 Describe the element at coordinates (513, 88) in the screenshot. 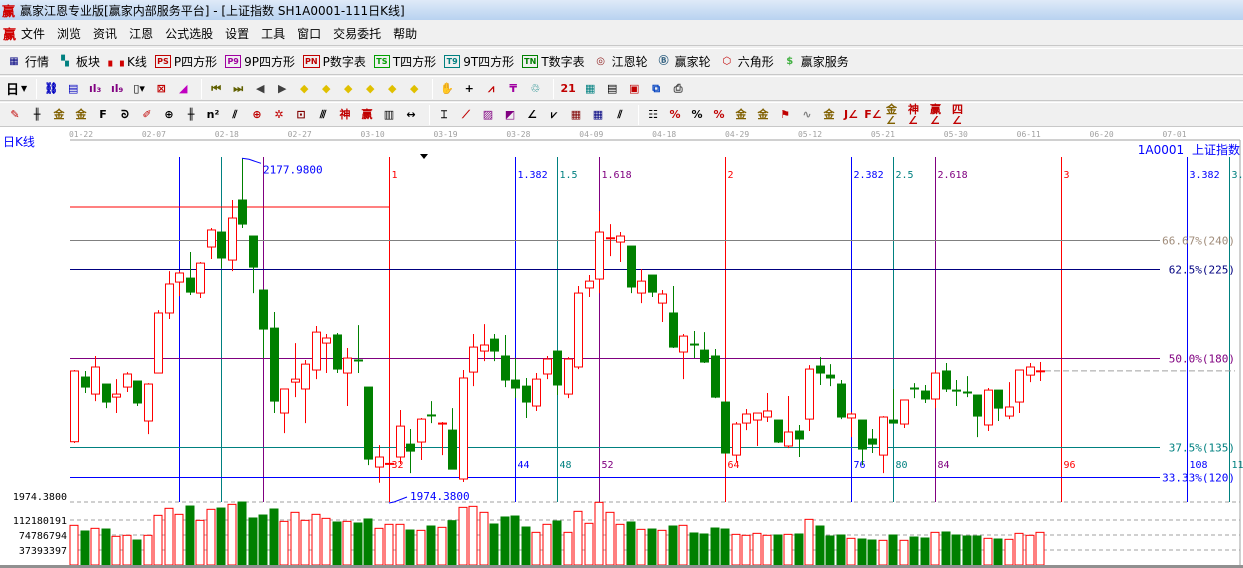

I see `pattern-icon: ₸` at that location.